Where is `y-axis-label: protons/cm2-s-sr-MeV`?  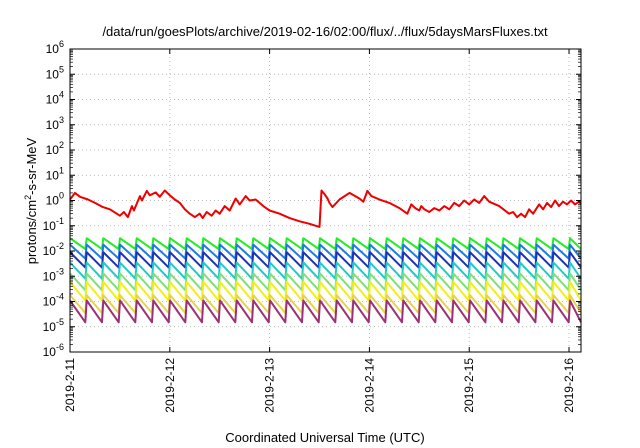
y-axis-label: protons/cm2-s-sr-MeV is located at coordinates (31, 200).